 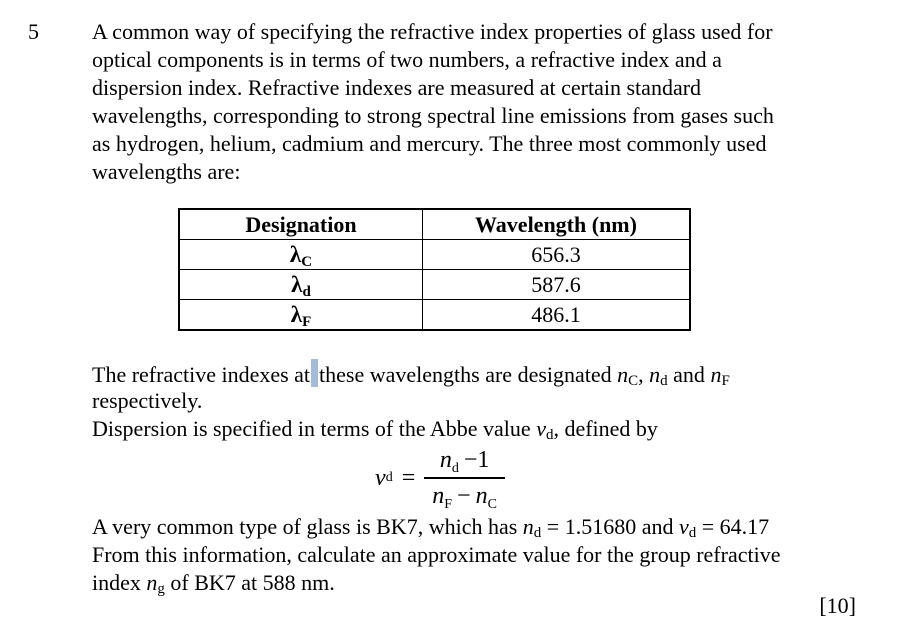 I want to click on equals-sign: =, so click(x=408, y=478).